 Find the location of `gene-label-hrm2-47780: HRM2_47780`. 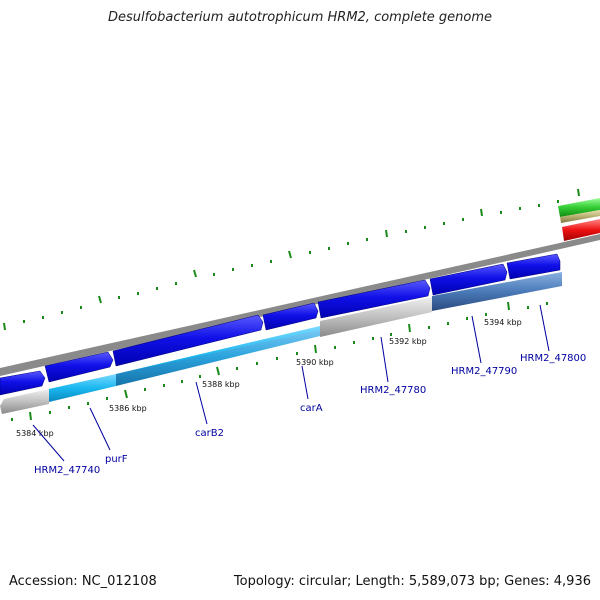

gene-label-hrm2-47780: HRM2_47780 is located at coordinates (393, 390).